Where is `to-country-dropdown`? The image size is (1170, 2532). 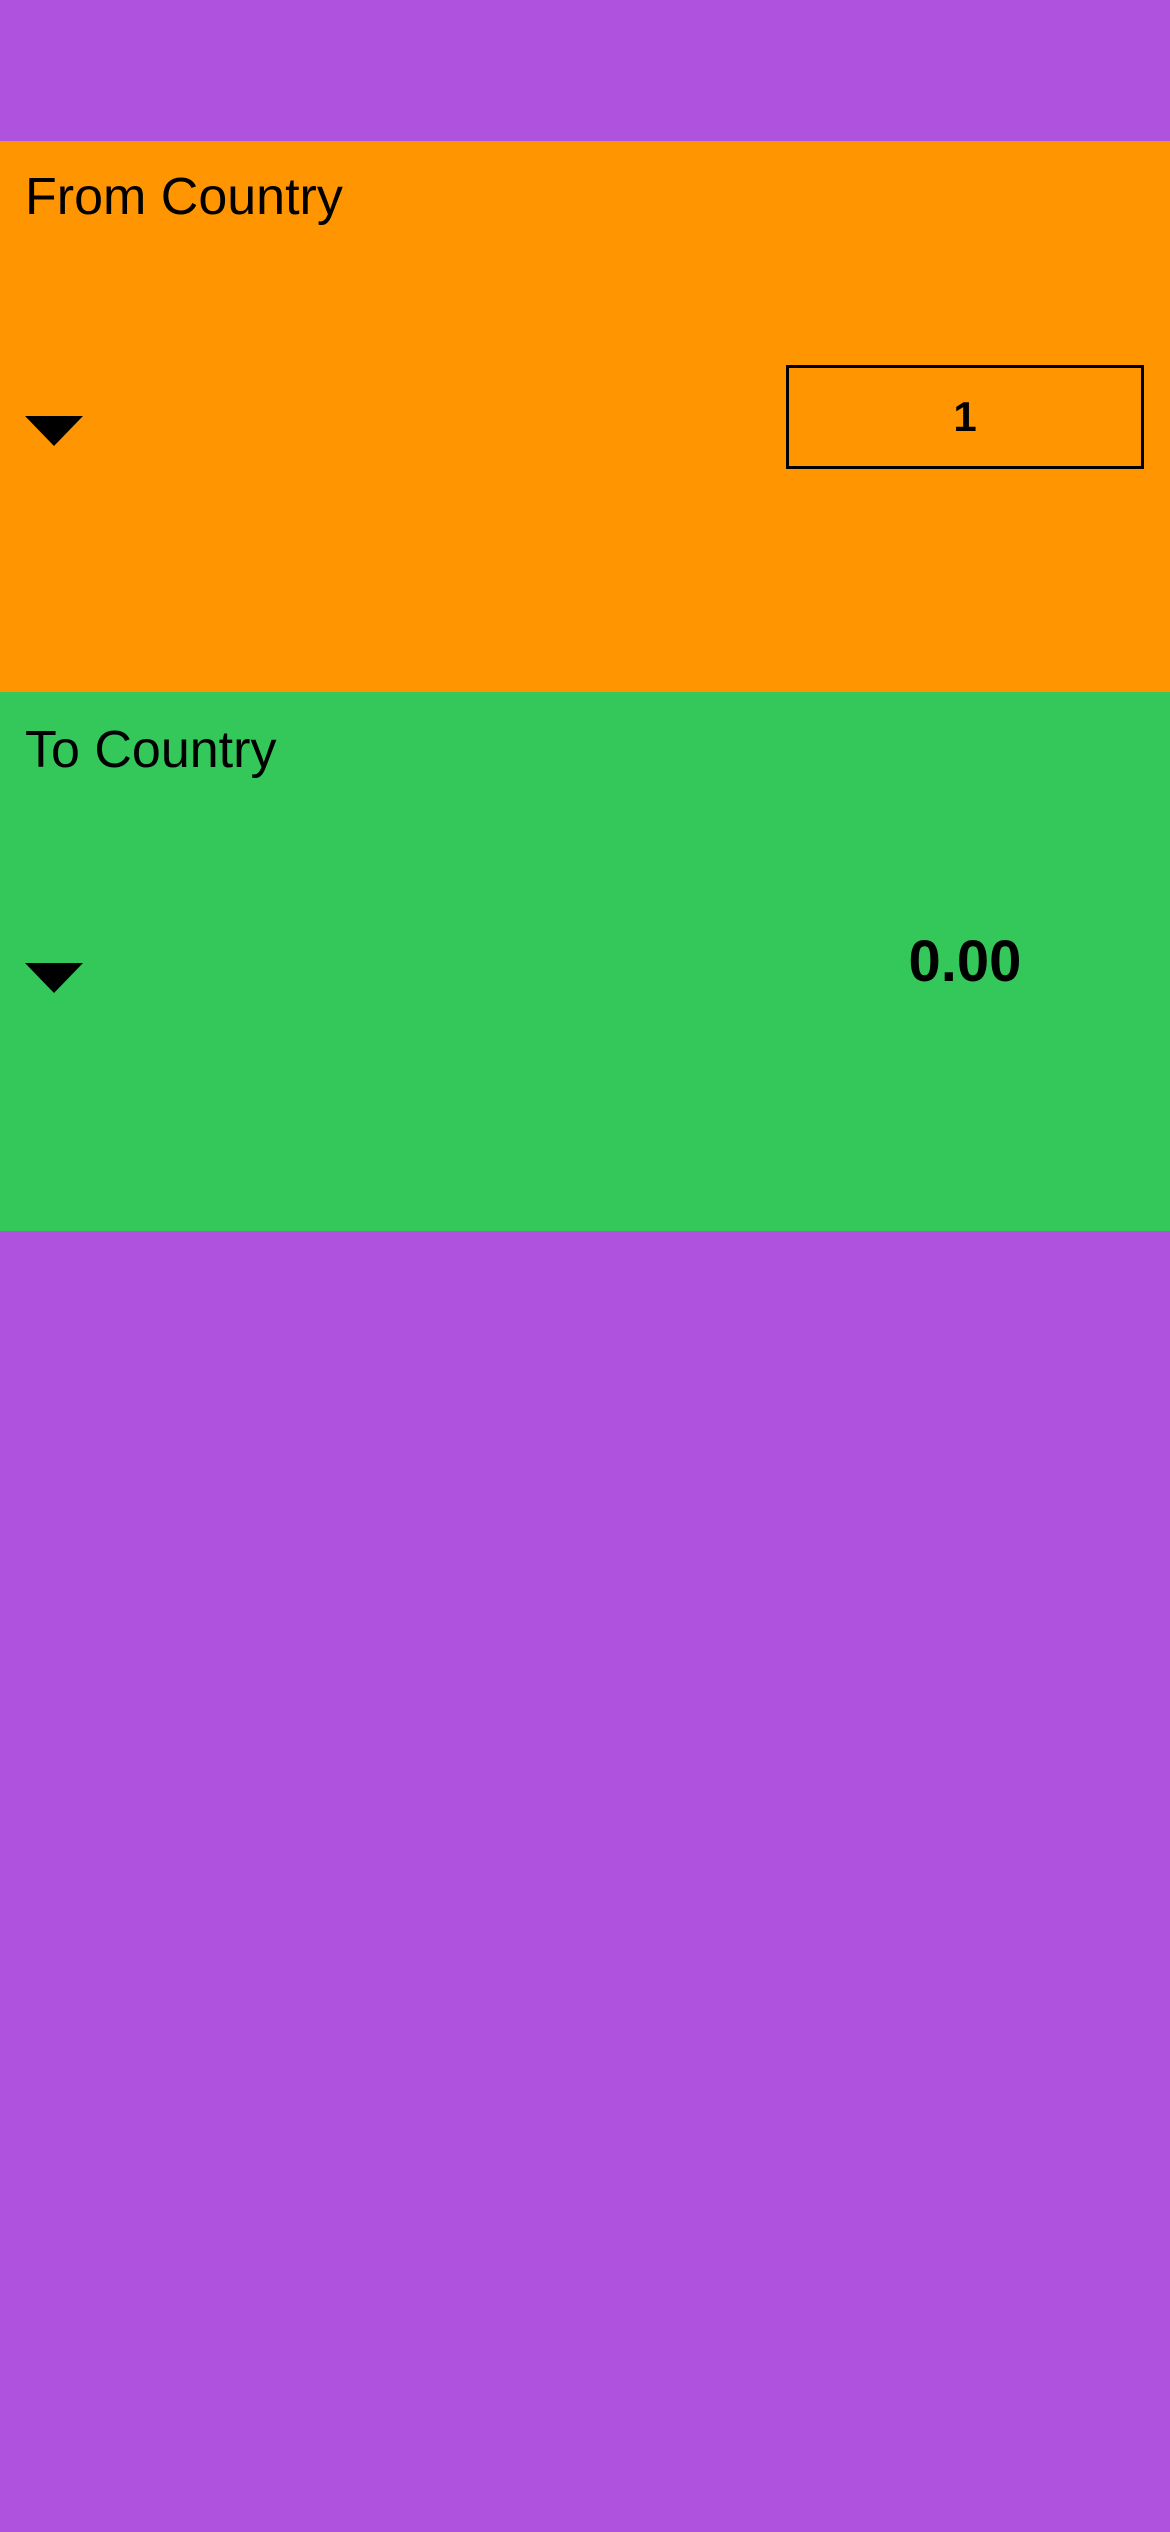 to-country-dropdown is located at coordinates (54, 978).